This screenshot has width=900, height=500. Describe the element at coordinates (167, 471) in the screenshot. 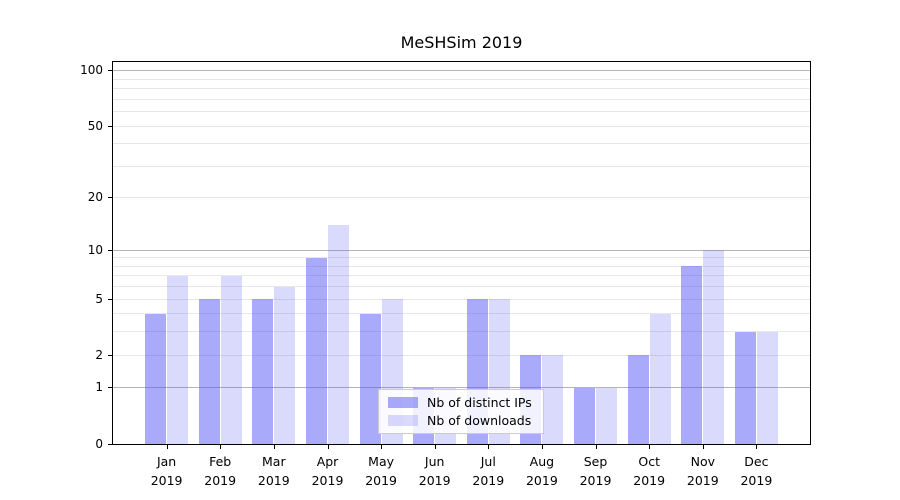

I see `x-tick-label-jan: Jan 2019` at that location.